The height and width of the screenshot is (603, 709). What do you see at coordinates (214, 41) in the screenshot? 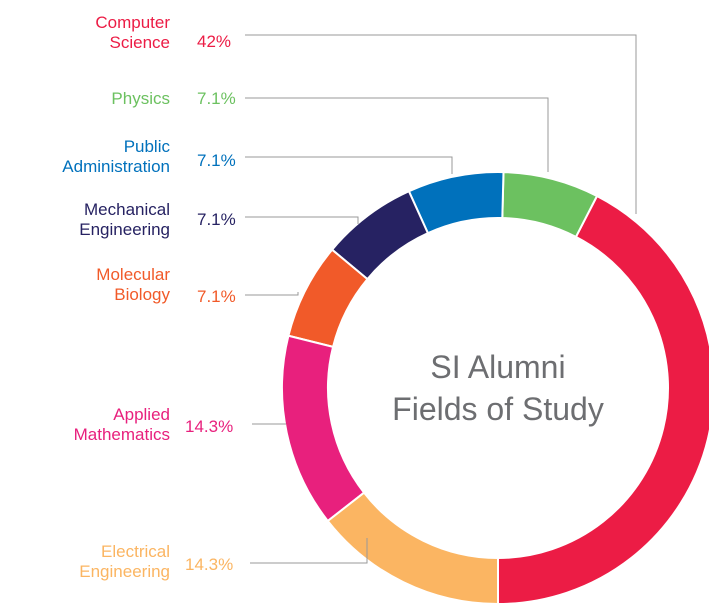
I see `value-label: 42%` at bounding box center [214, 41].